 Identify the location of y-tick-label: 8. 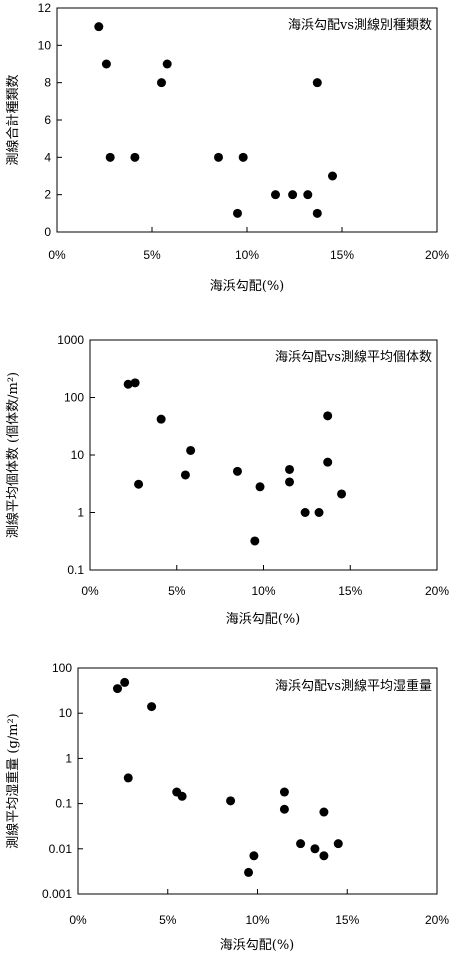
(47, 83).